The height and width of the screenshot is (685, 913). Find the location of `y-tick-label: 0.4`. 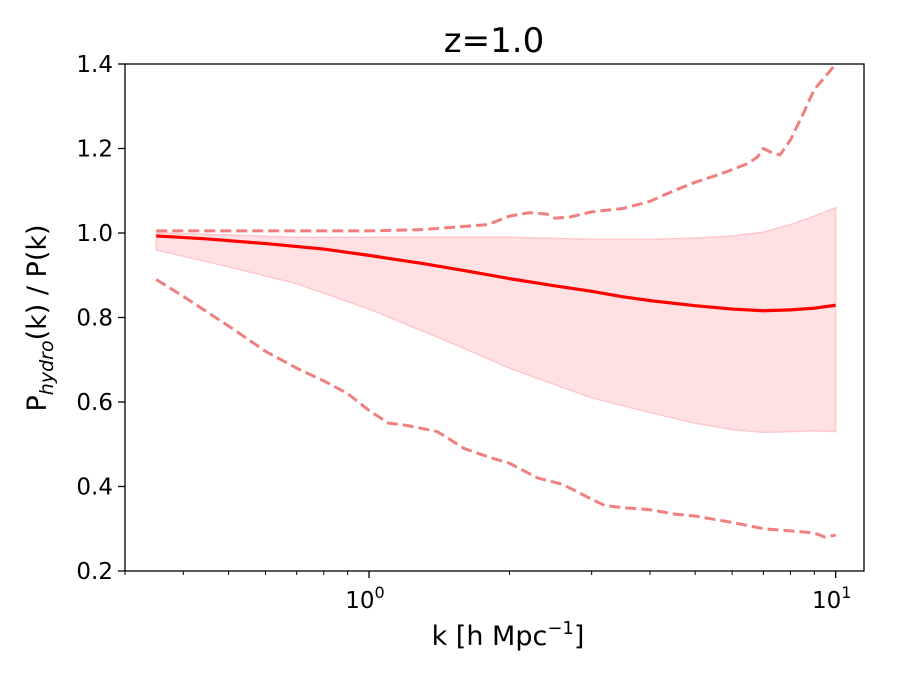

y-tick-label: 0.4 is located at coordinates (94, 488).